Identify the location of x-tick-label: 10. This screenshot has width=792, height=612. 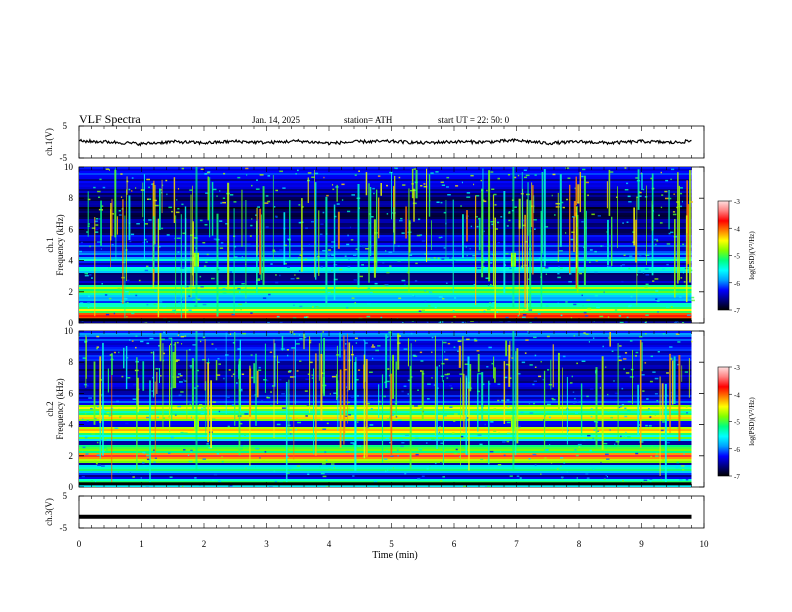
(705, 544).